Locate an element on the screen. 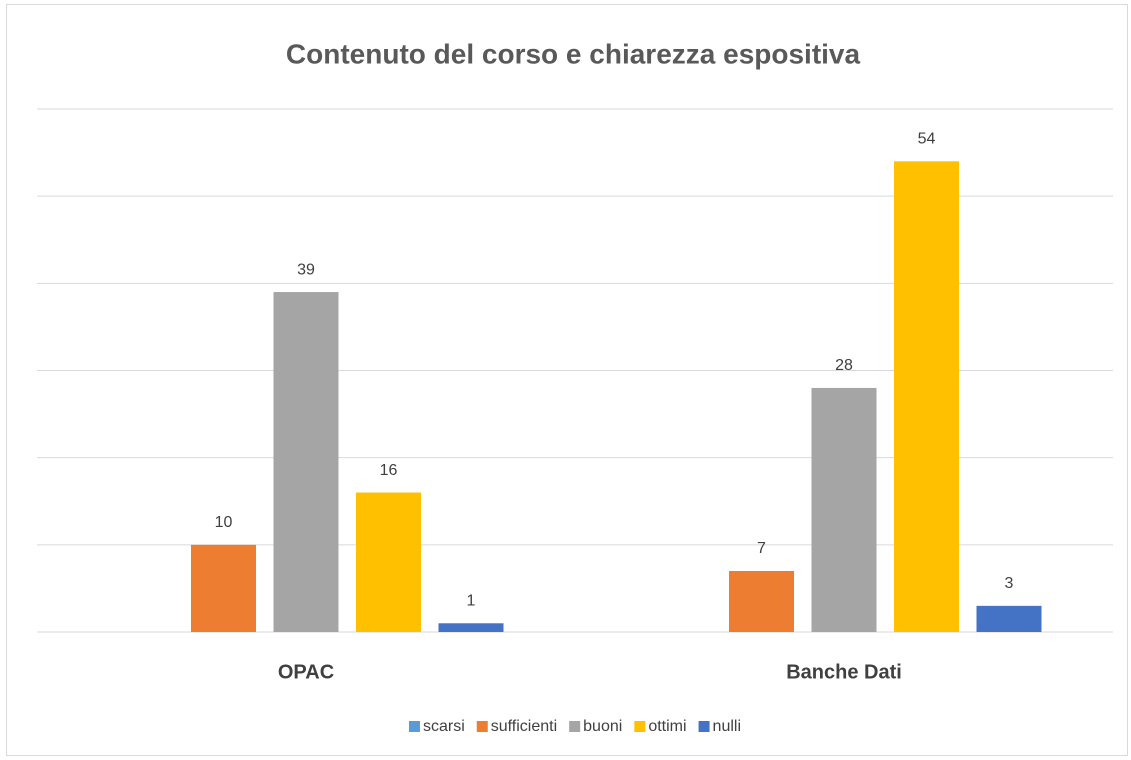 This screenshot has width=1131, height=760. legend-label: sufficienti is located at coordinates (524, 726).